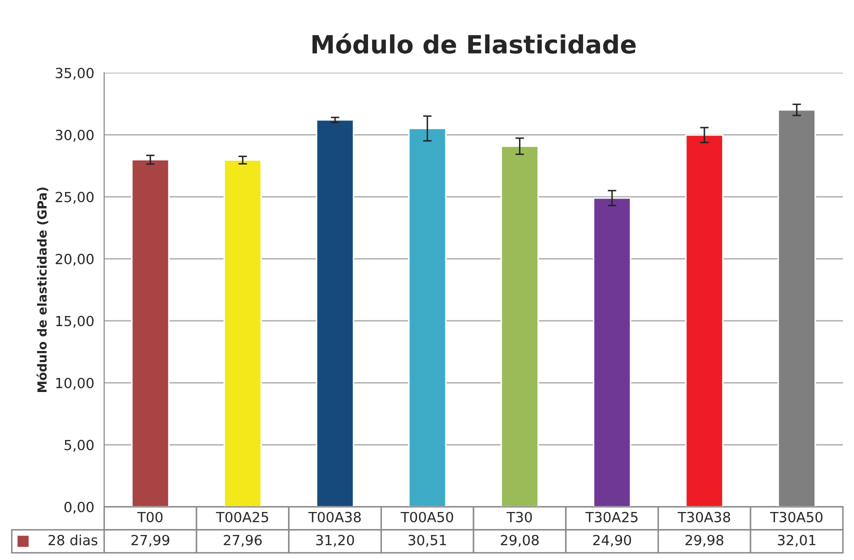 This screenshot has height=560, width=854. I want to click on x-tick-label: T30A25, so click(611, 517).